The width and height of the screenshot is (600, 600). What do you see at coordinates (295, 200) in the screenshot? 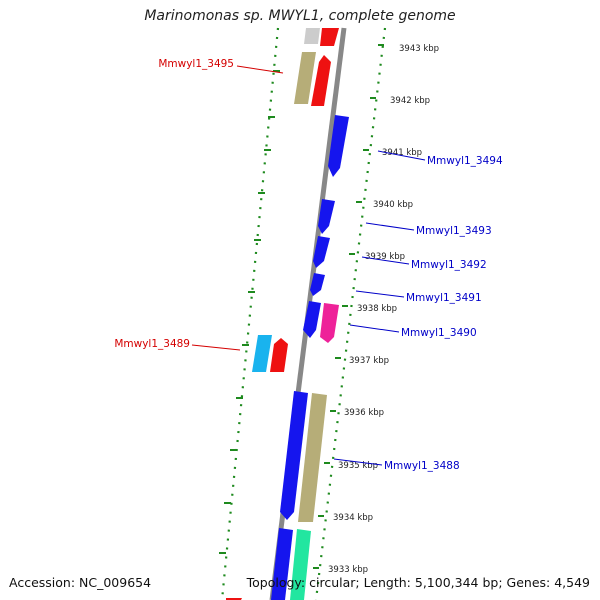
I see `reverse-strand-genes` at bounding box center [295, 200].